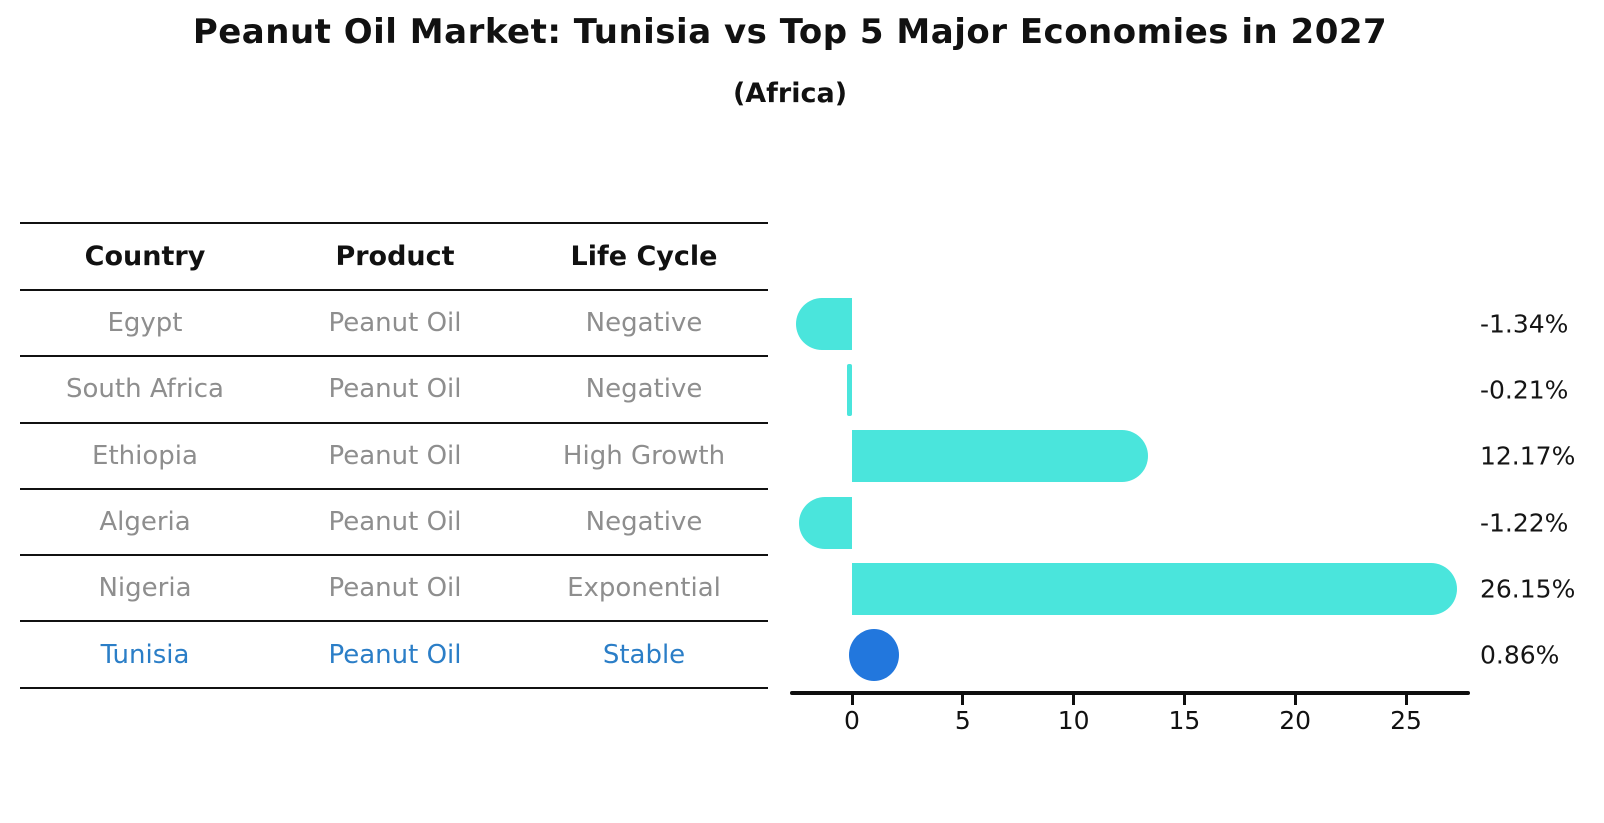  I want to click on bar-algeria, so click(825, 522).